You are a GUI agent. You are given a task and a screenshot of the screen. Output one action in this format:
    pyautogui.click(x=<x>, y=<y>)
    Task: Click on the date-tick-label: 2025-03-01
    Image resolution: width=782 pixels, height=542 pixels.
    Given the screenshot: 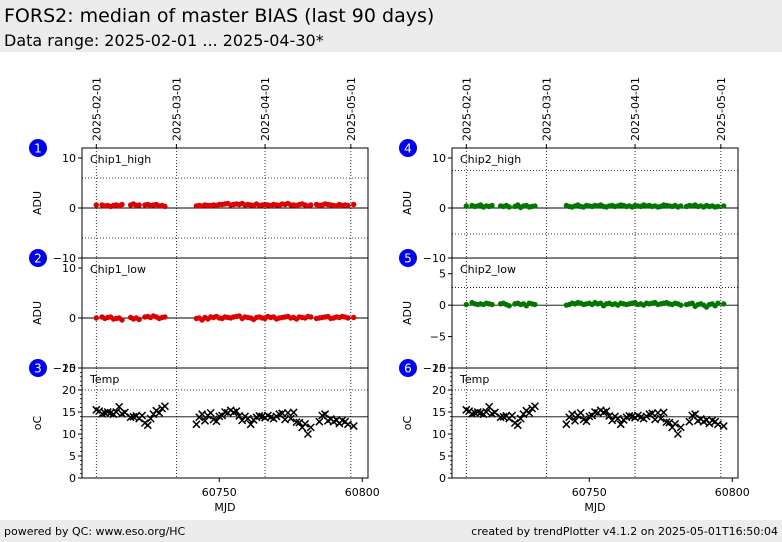 What is the action you would take?
    pyautogui.click(x=176, y=109)
    